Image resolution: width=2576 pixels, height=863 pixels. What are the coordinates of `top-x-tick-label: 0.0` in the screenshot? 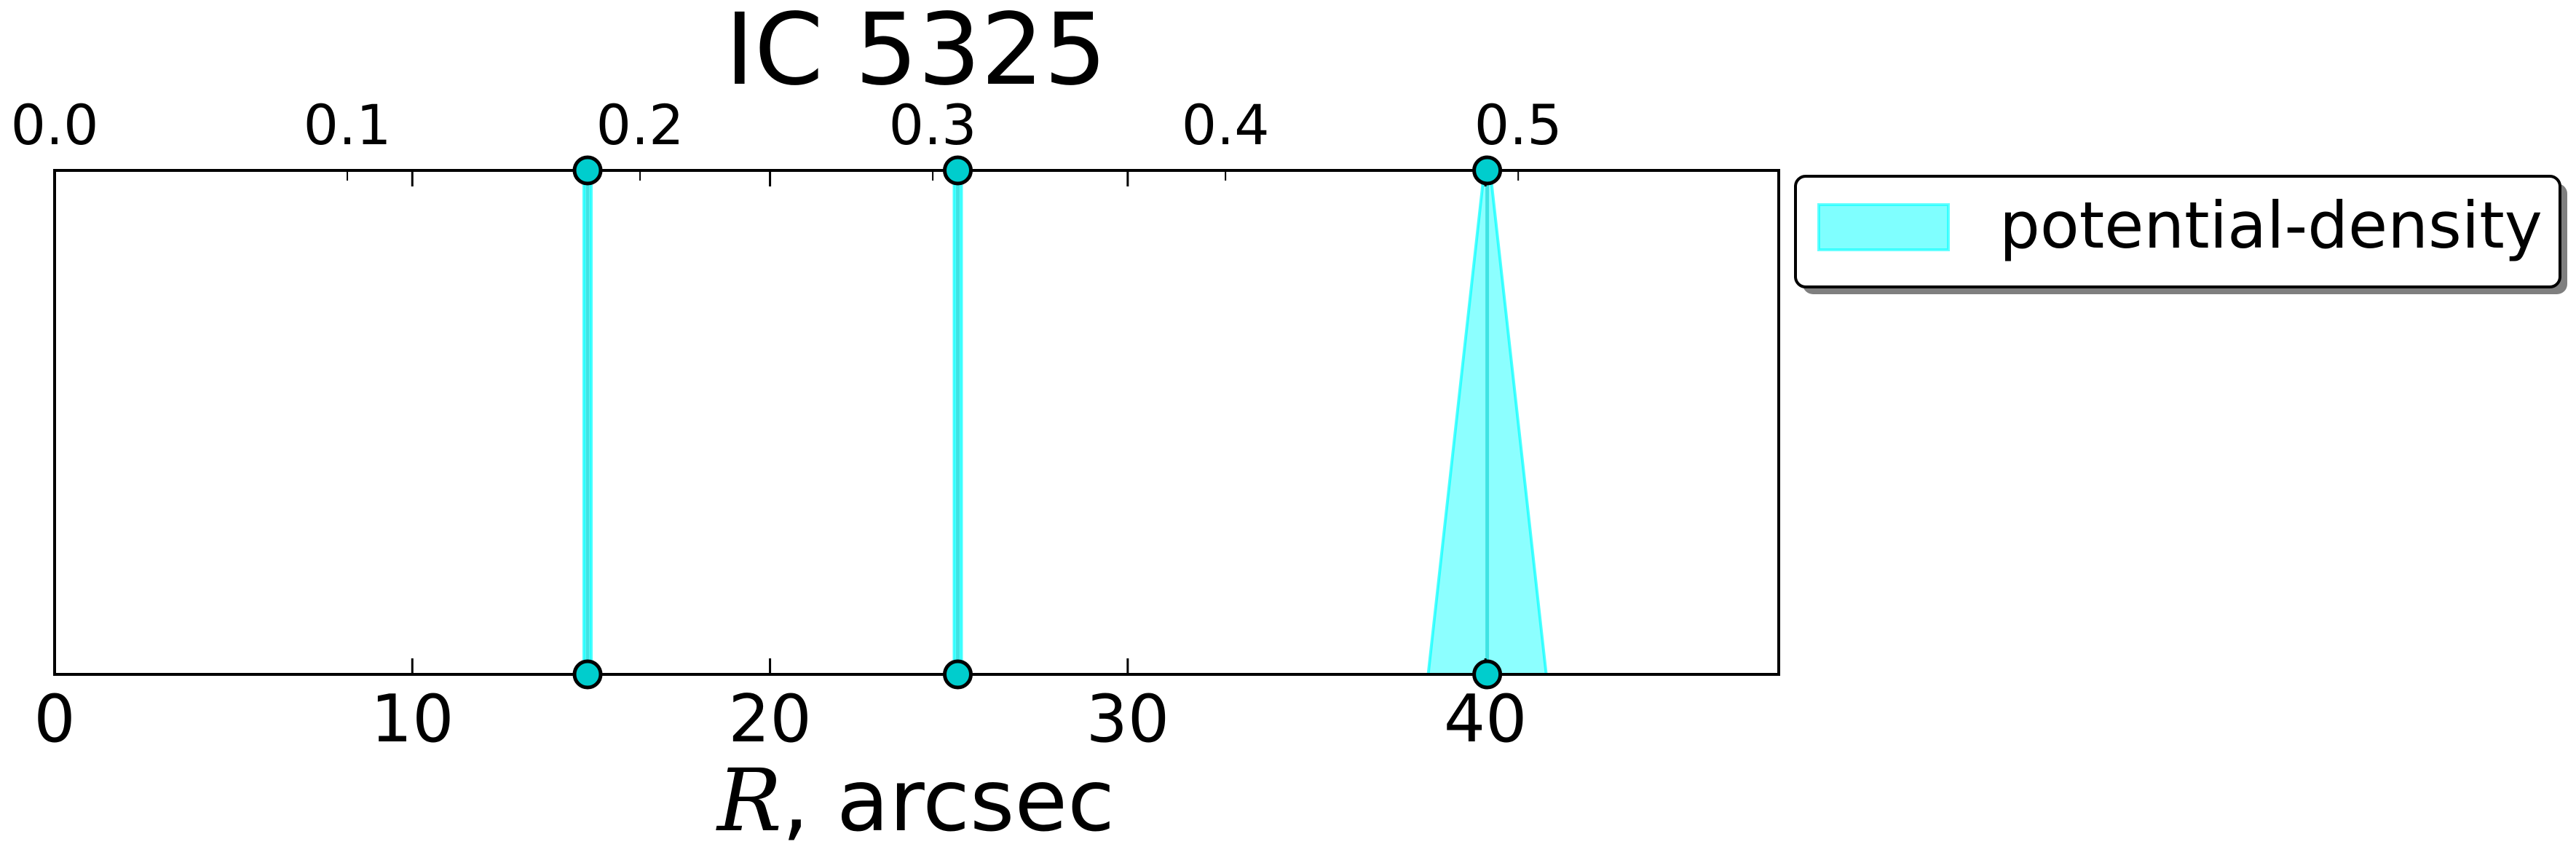 It's located at (55, 125).